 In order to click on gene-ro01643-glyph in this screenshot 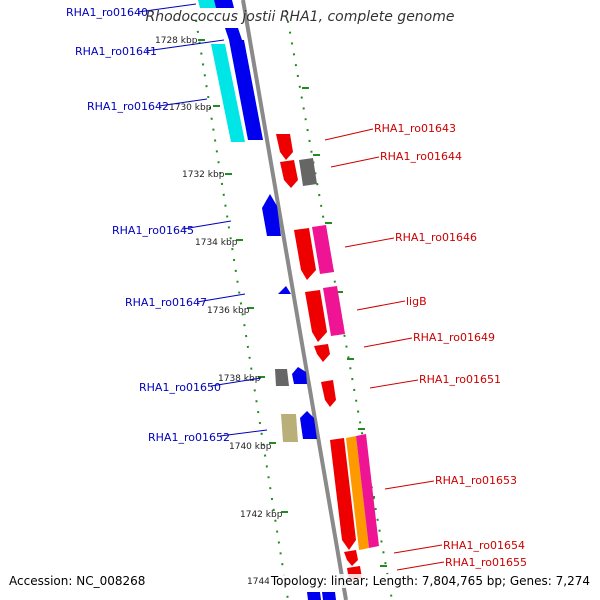, I will do `click(284, 147)`.